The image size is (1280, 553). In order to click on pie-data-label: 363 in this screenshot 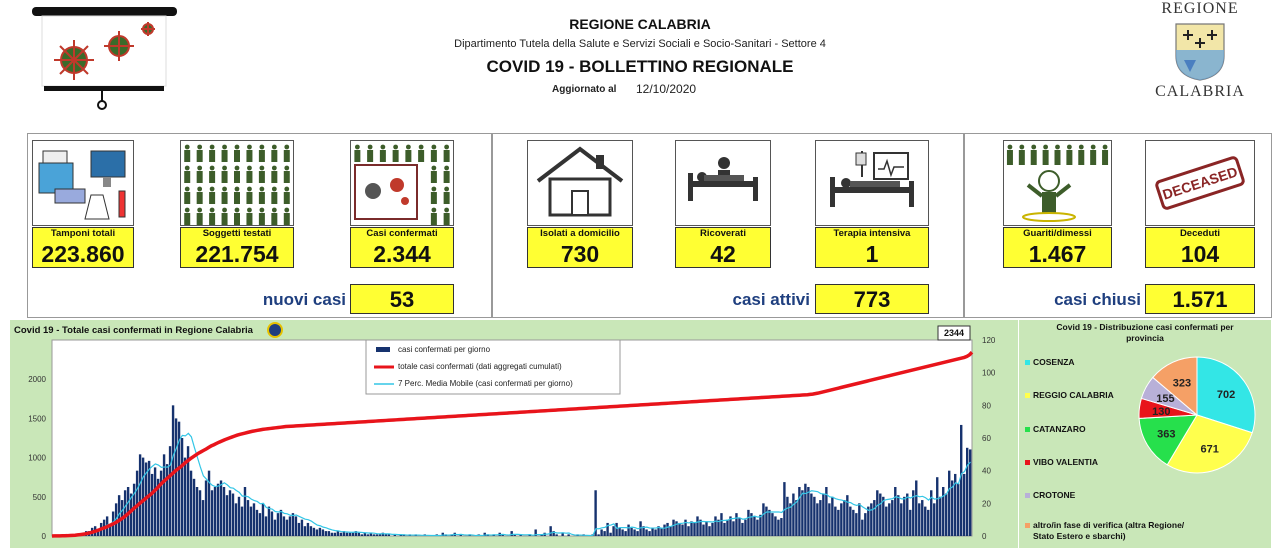, I will do `click(1166, 435)`.